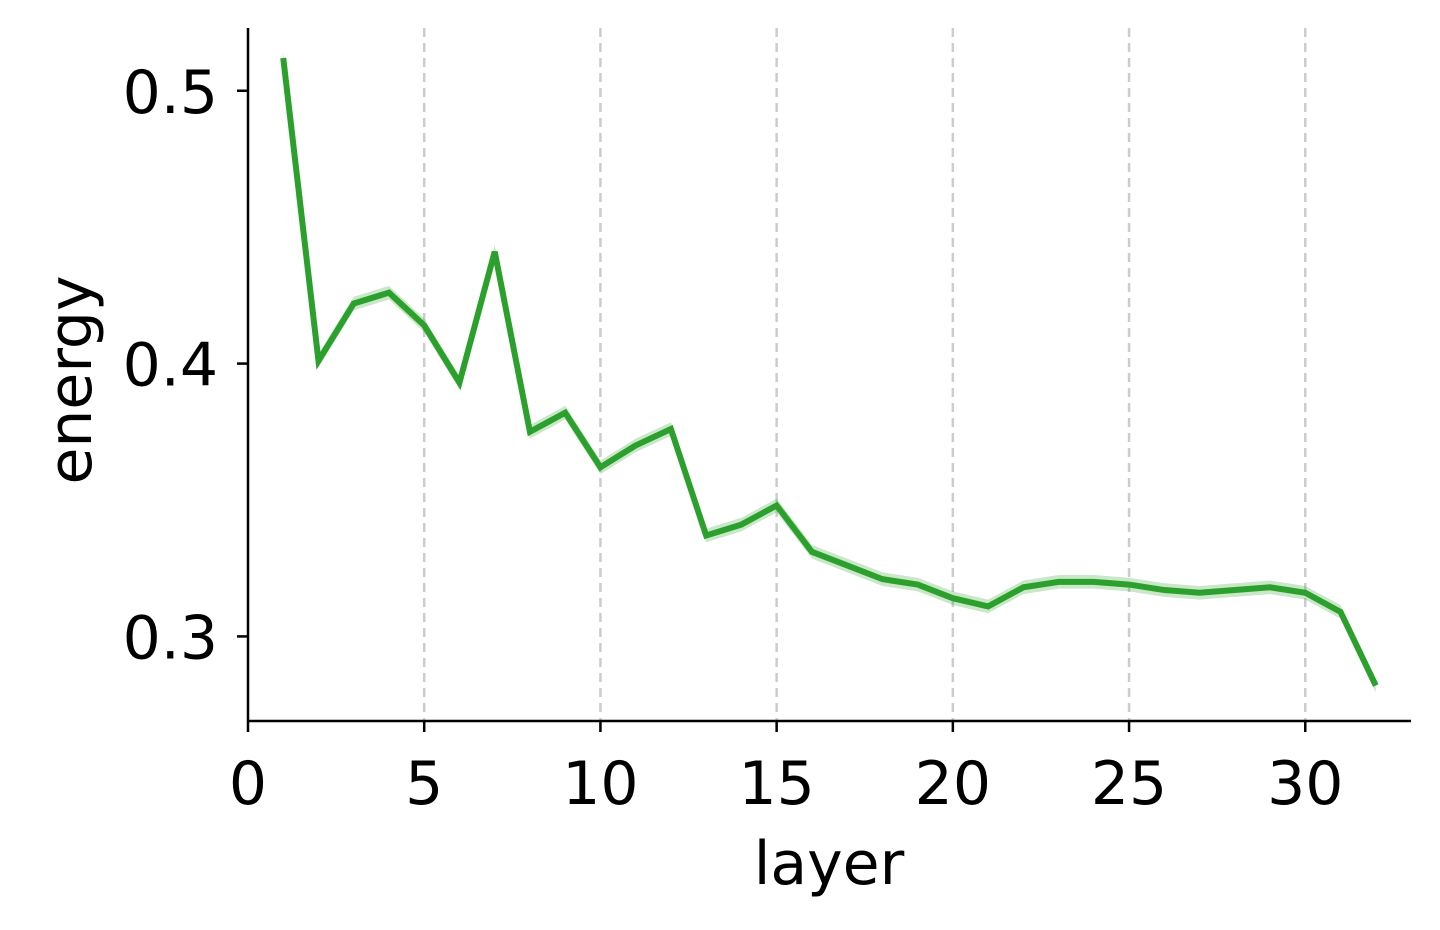 The width and height of the screenshot is (1440, 930). What do you see at coordinates (600, 784) in the screenshot?
I see `x-tick-label-10: 10` at bounding box center [600, 784].